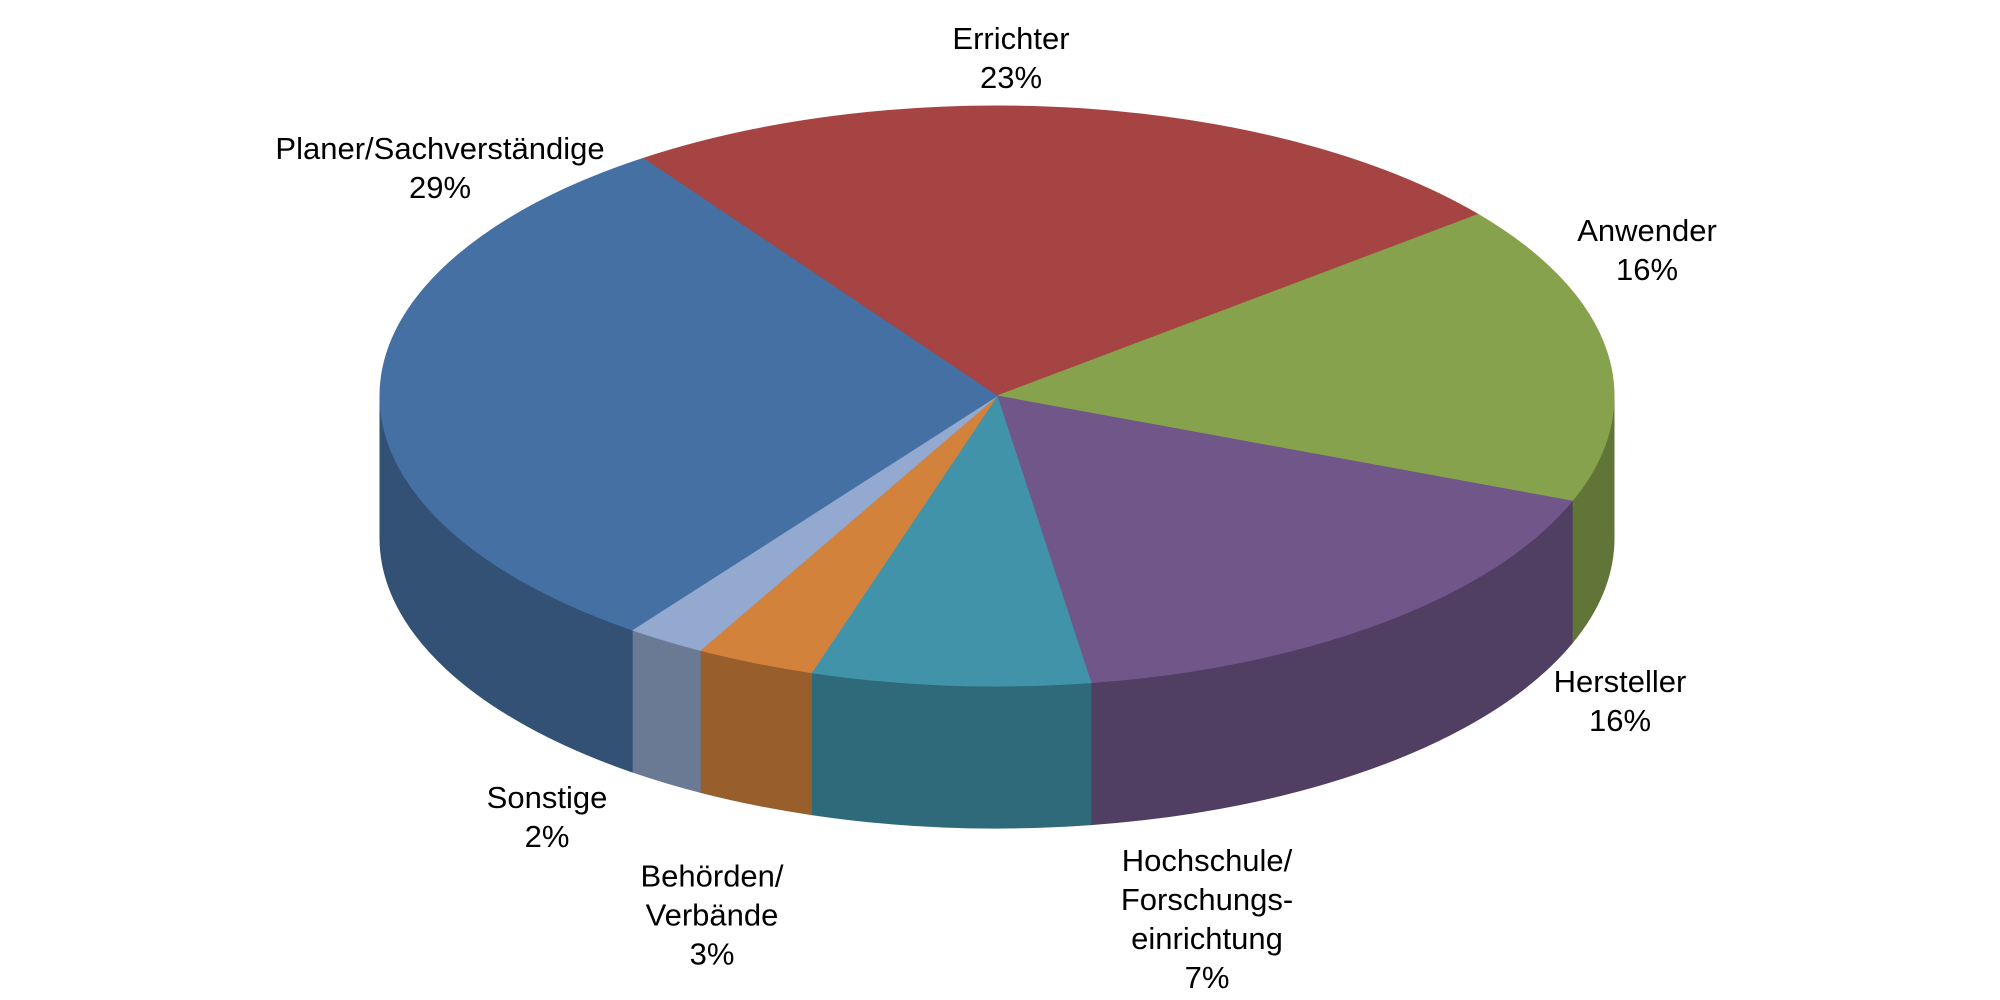 Image resolution: width=2000 pixels, height=1000 pixels. I want to click on category-label: Sonstige, so click(547, 797).